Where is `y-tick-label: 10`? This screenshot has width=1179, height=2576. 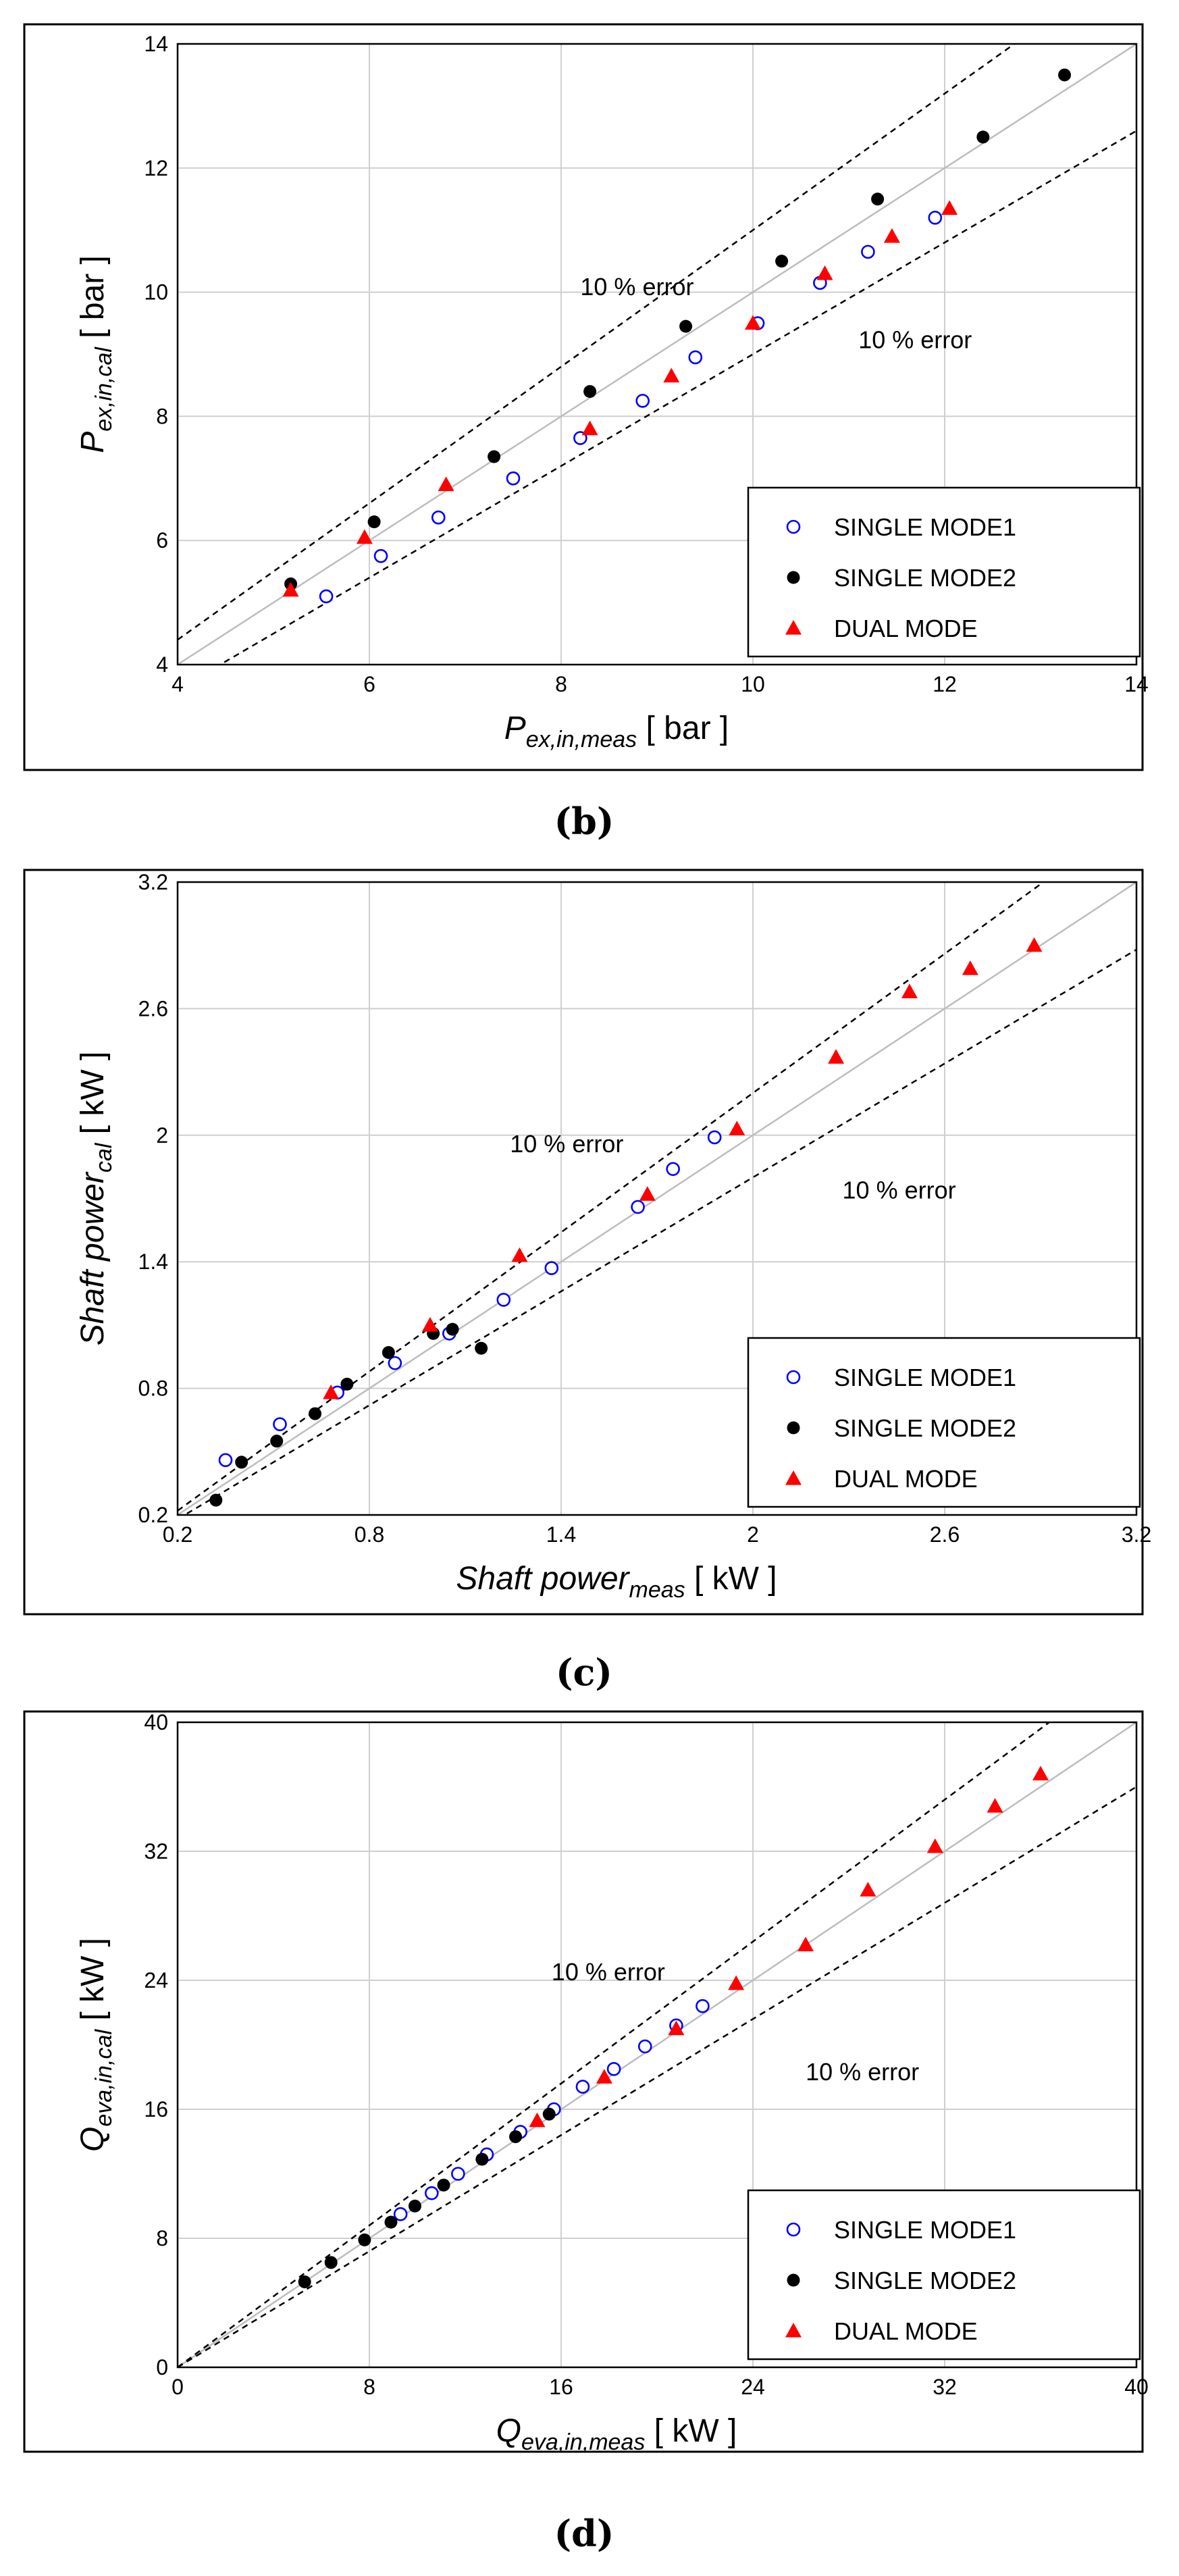
y-tick-label: 10 is located at coordinates (156, 292).